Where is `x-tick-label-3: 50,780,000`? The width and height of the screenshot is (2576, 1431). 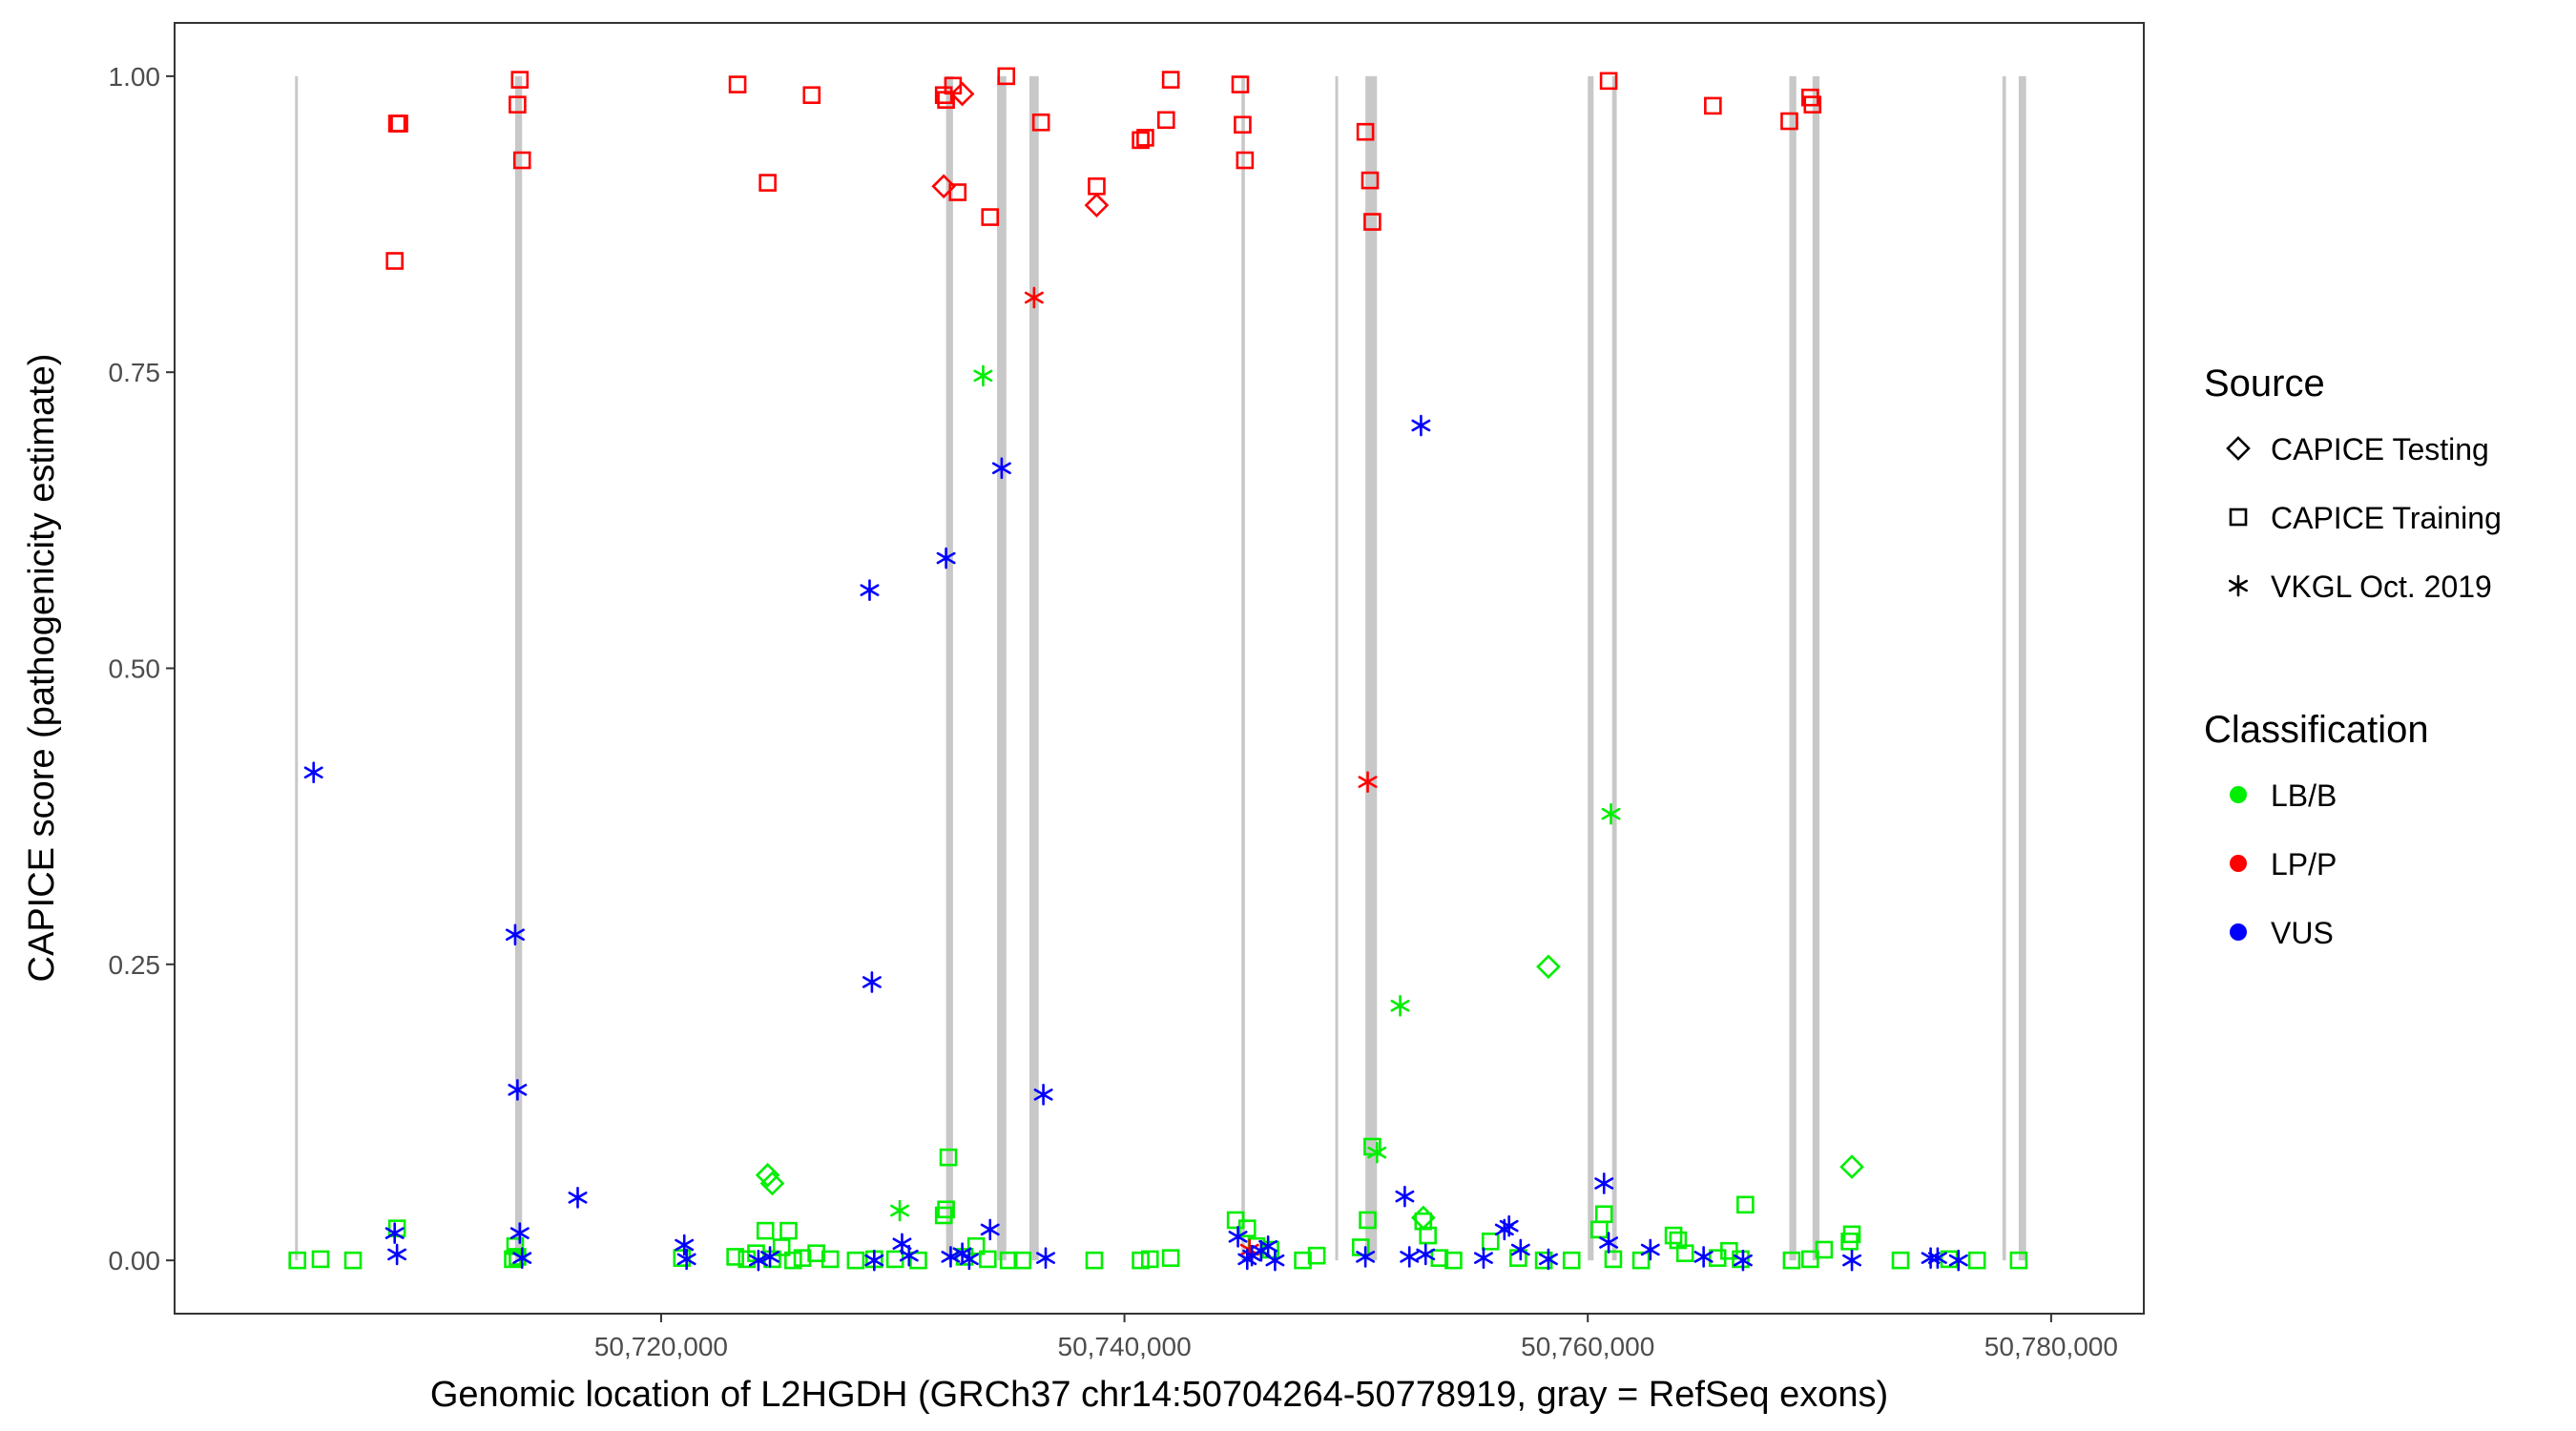
x-tick-label-3: 50,780,000 is located at coordinates (2051, 1346).